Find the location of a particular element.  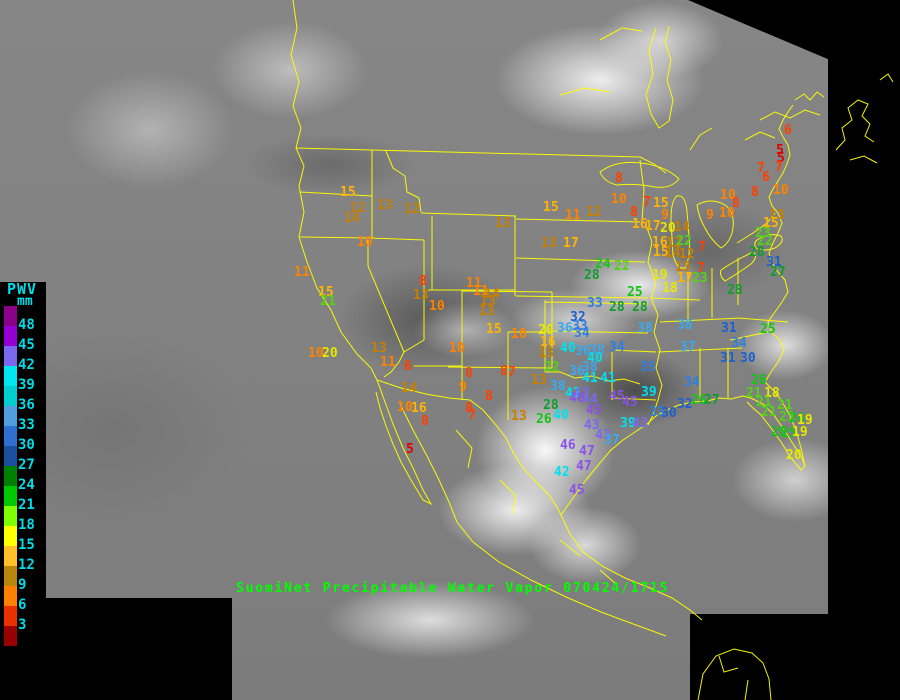

legend-label: 24 is located at coordinates (26, 485).